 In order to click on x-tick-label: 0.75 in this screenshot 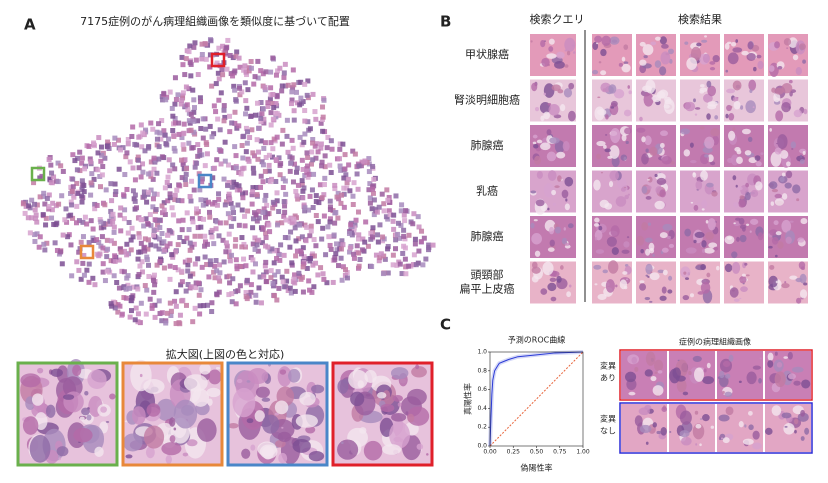, I will do `click(560, 452)`.